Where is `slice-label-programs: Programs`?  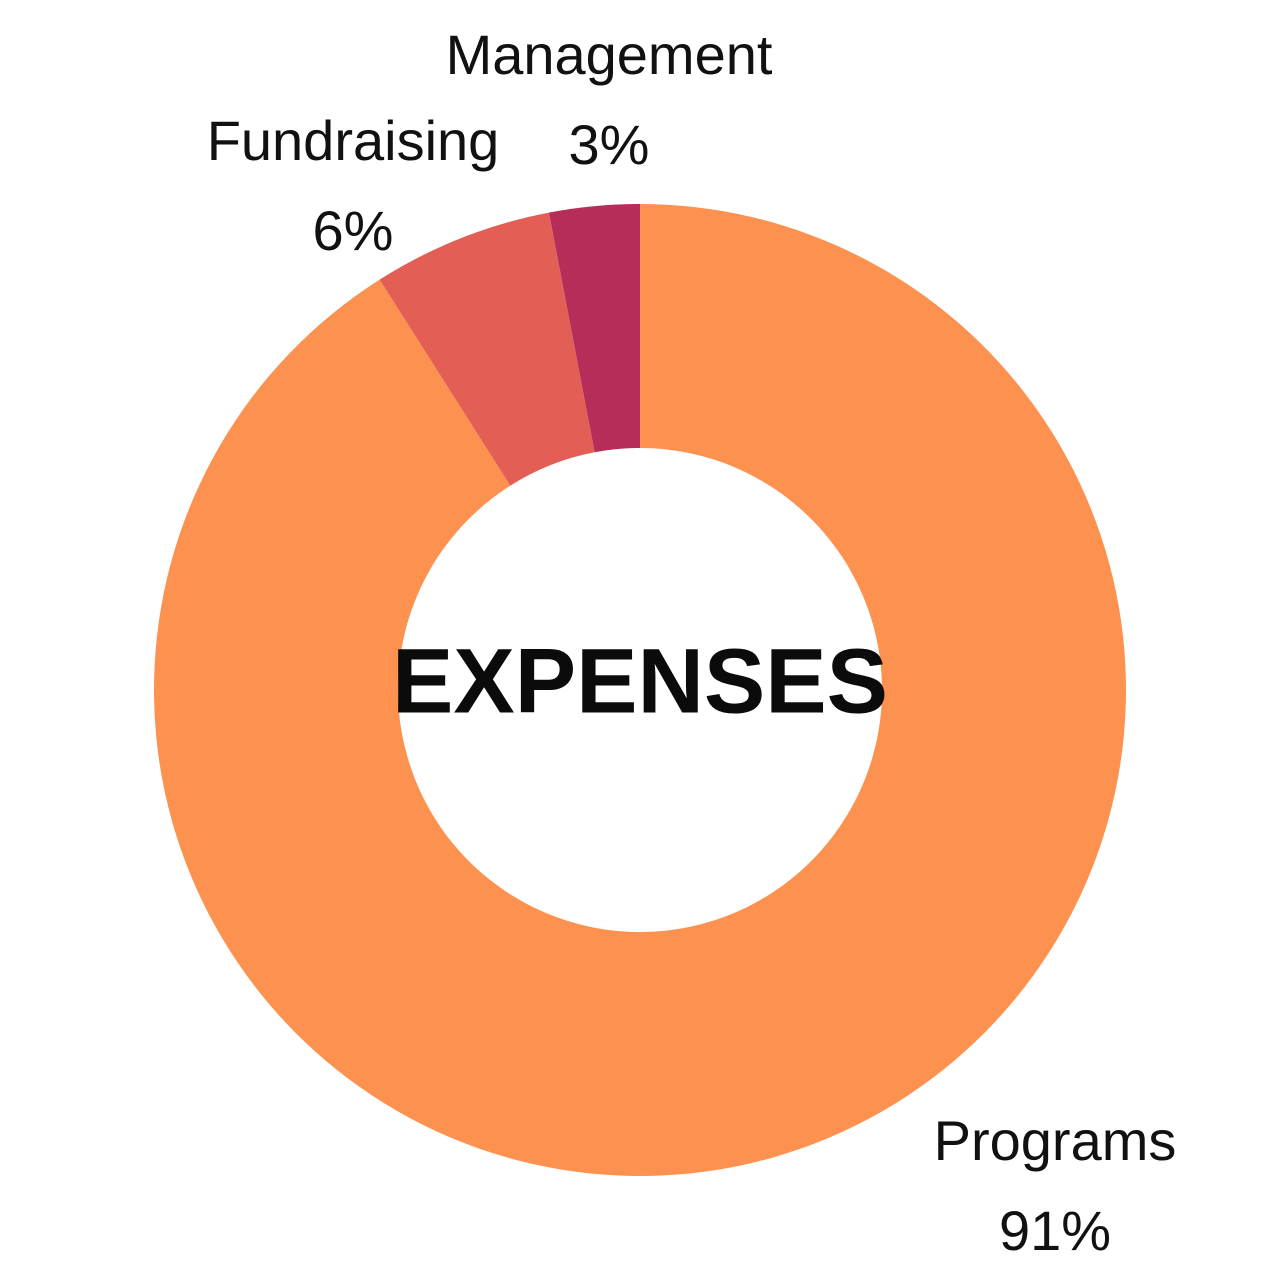
slice-label-programs: Programs is located at coordinates (1055, 1140).